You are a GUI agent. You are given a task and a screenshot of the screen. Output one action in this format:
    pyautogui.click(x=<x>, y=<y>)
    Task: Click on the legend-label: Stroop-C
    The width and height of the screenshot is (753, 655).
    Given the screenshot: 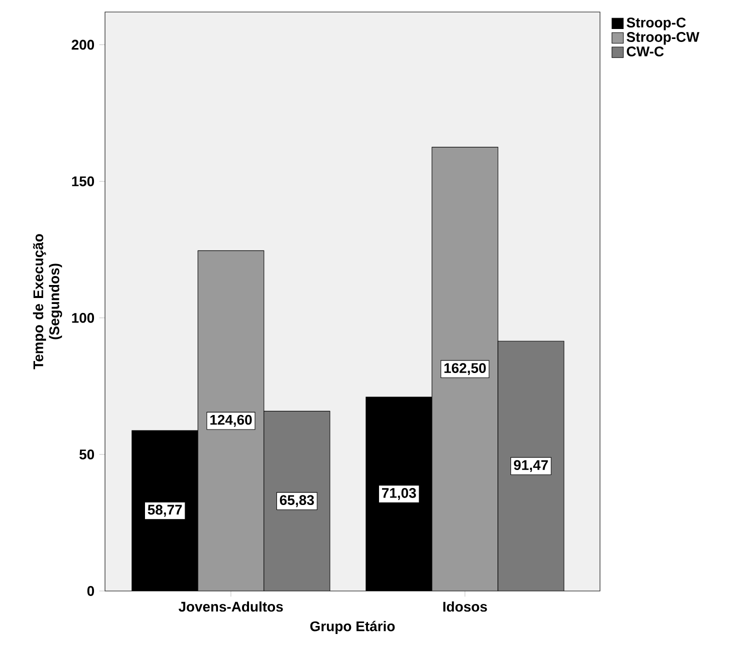 What is the action you would take?
    pyautogui.click(x=656, y=24)
    